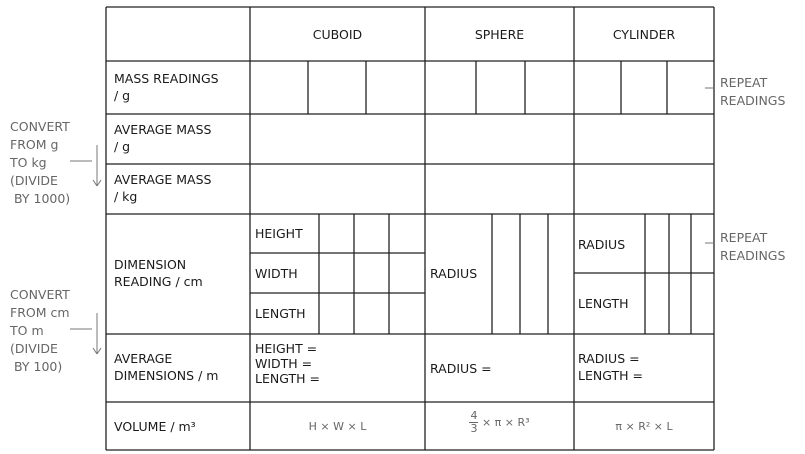 This screenshot has height=454, width=805. What do you see at coordinates (505, 422) in the screenshot?
I see `formula-rest: × π × R³` at bounding box center [505, 422].